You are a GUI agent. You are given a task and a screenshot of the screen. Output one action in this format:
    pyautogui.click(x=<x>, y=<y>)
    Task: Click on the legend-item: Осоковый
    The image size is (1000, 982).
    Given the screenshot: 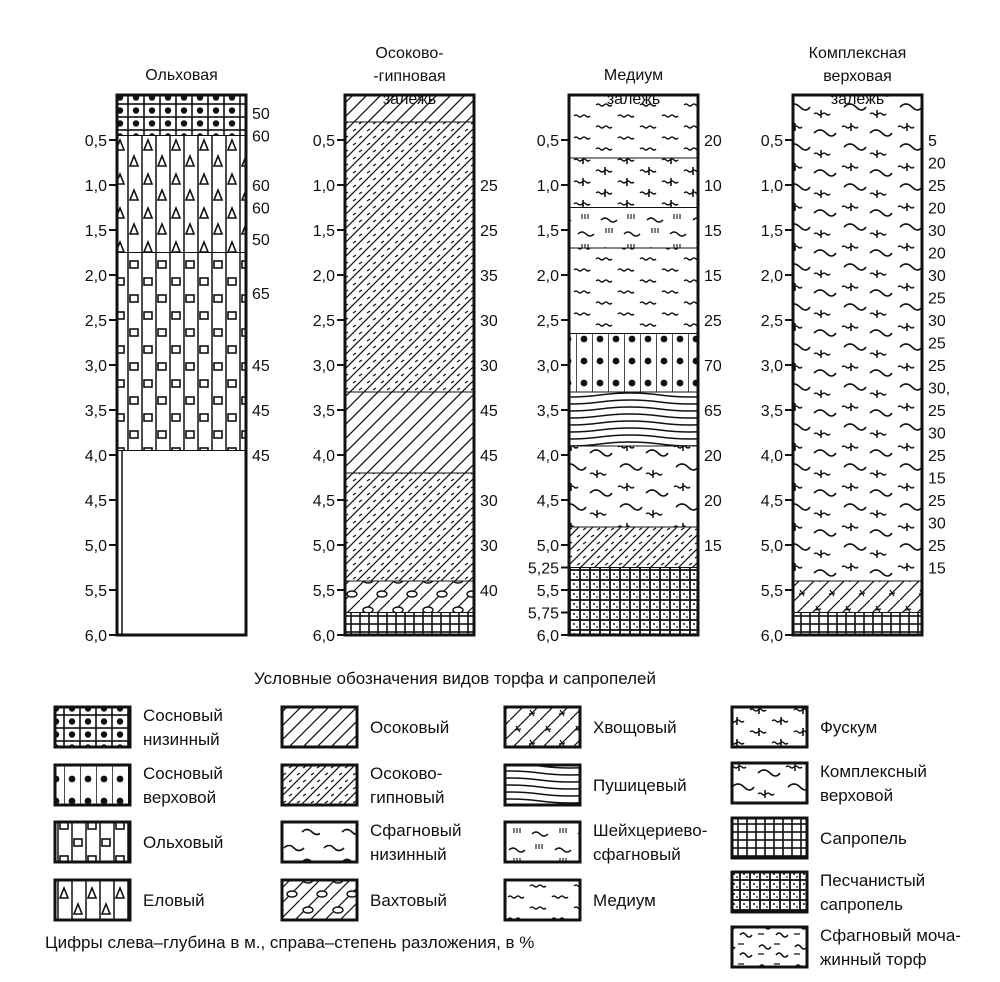 What is the action you would take?
    pyautogui.click(x=364, y=727)
    